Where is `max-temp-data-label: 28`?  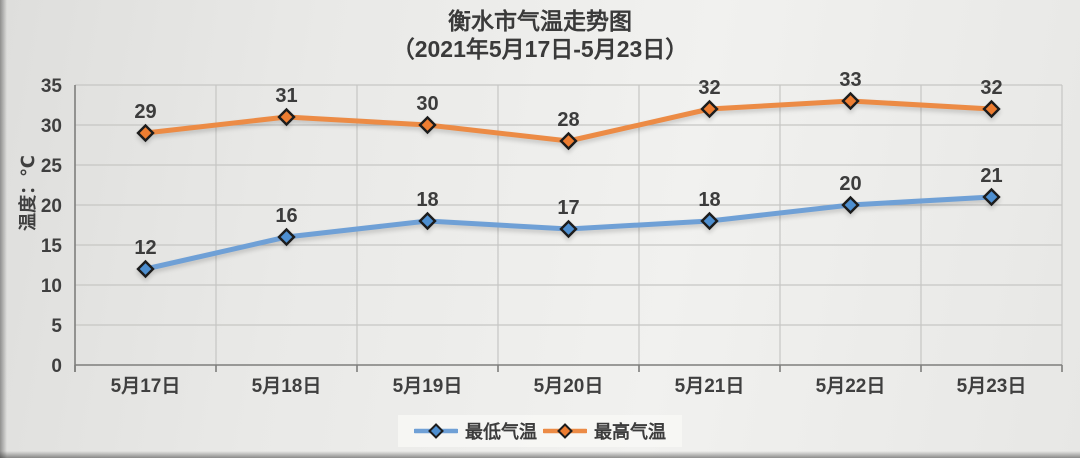
max-temp-data-label: 28 is located at coordinates (568, 120).